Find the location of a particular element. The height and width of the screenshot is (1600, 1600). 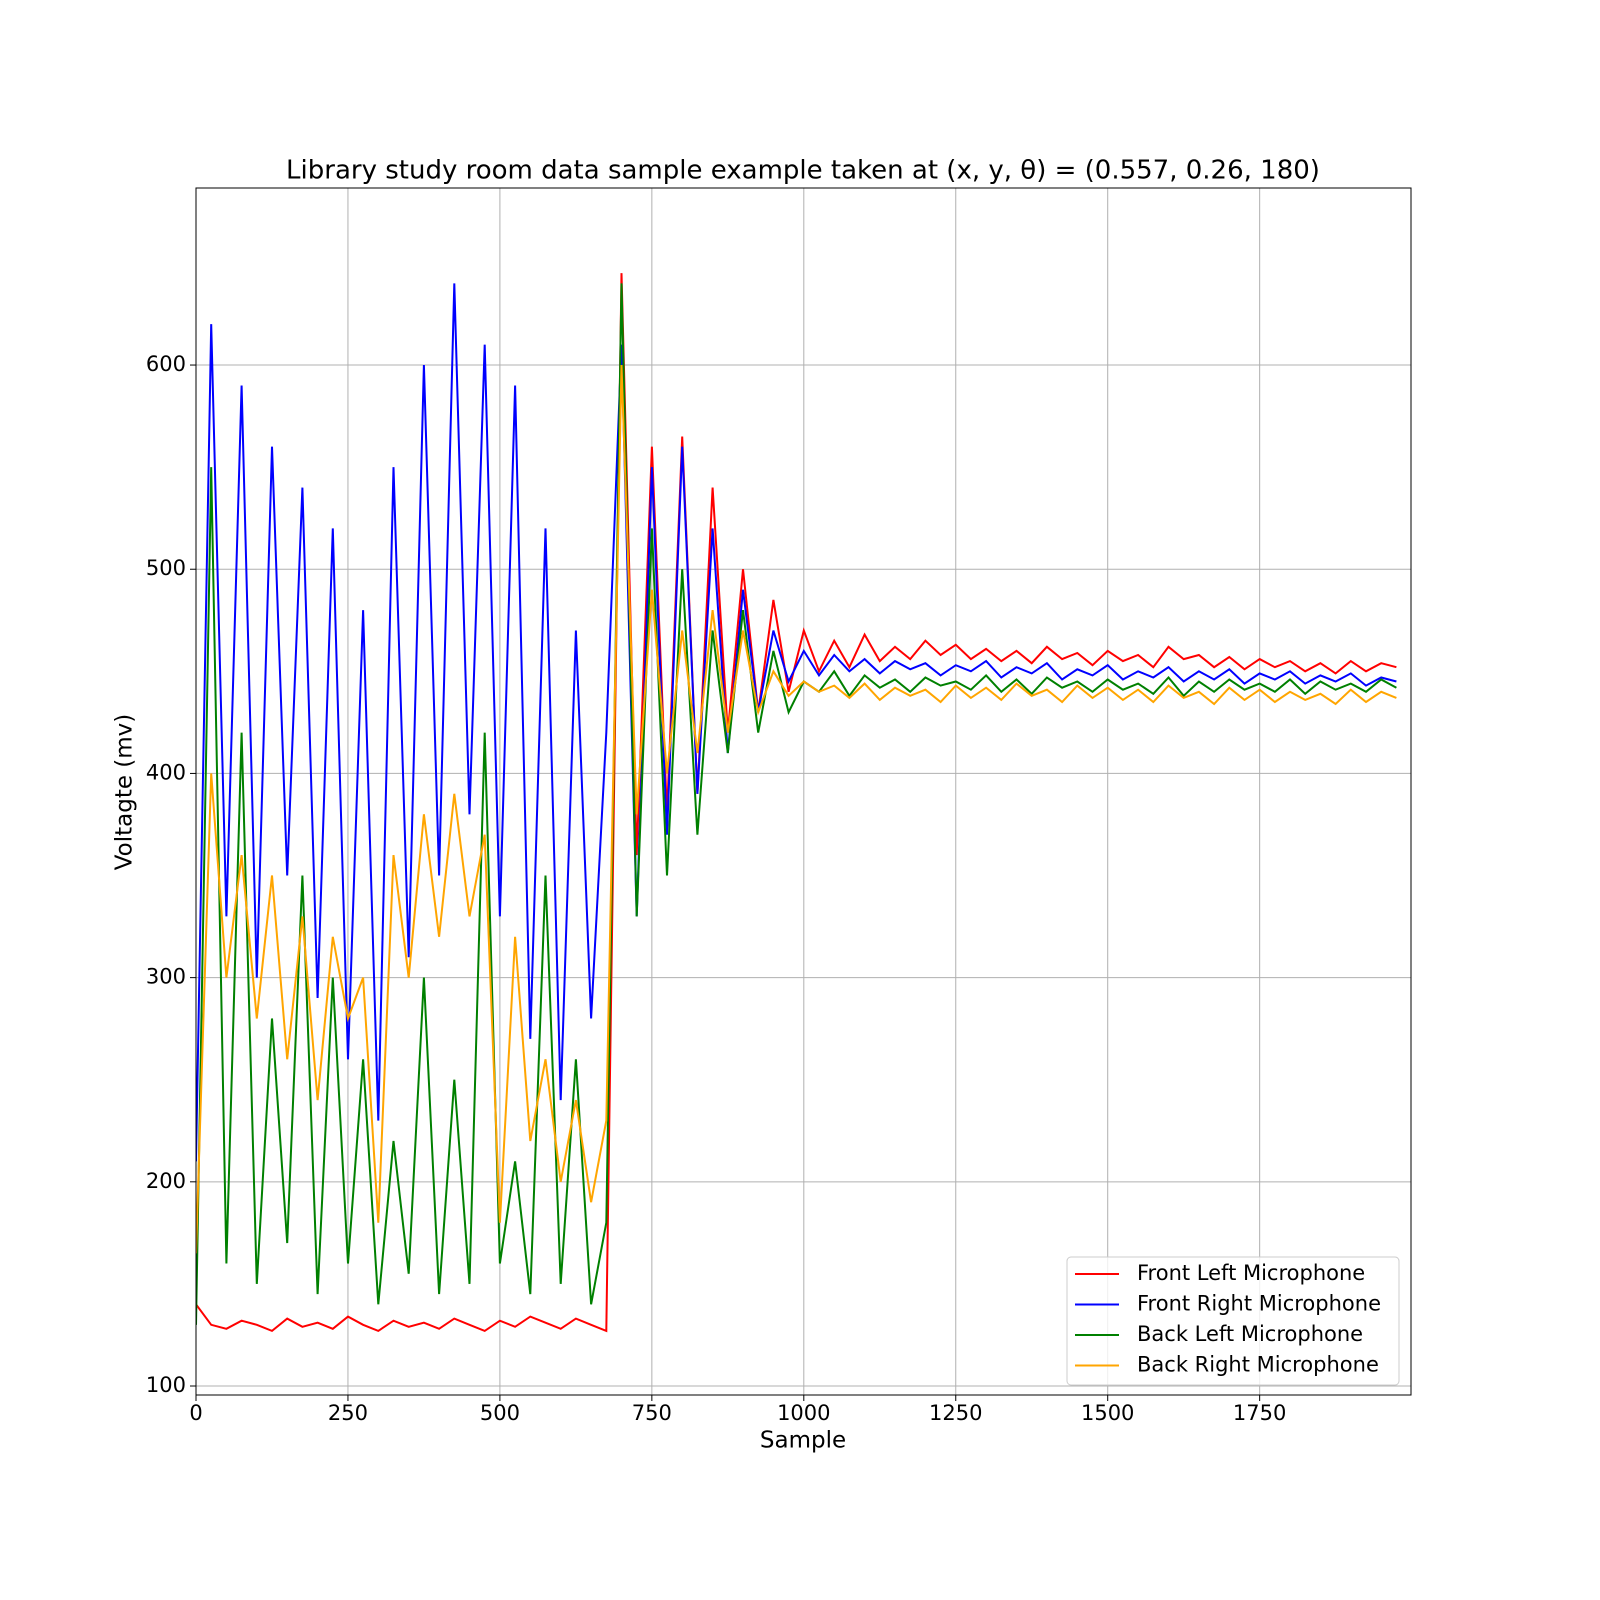

x-tick-label: 500 is located at coordinates (500, 1413).